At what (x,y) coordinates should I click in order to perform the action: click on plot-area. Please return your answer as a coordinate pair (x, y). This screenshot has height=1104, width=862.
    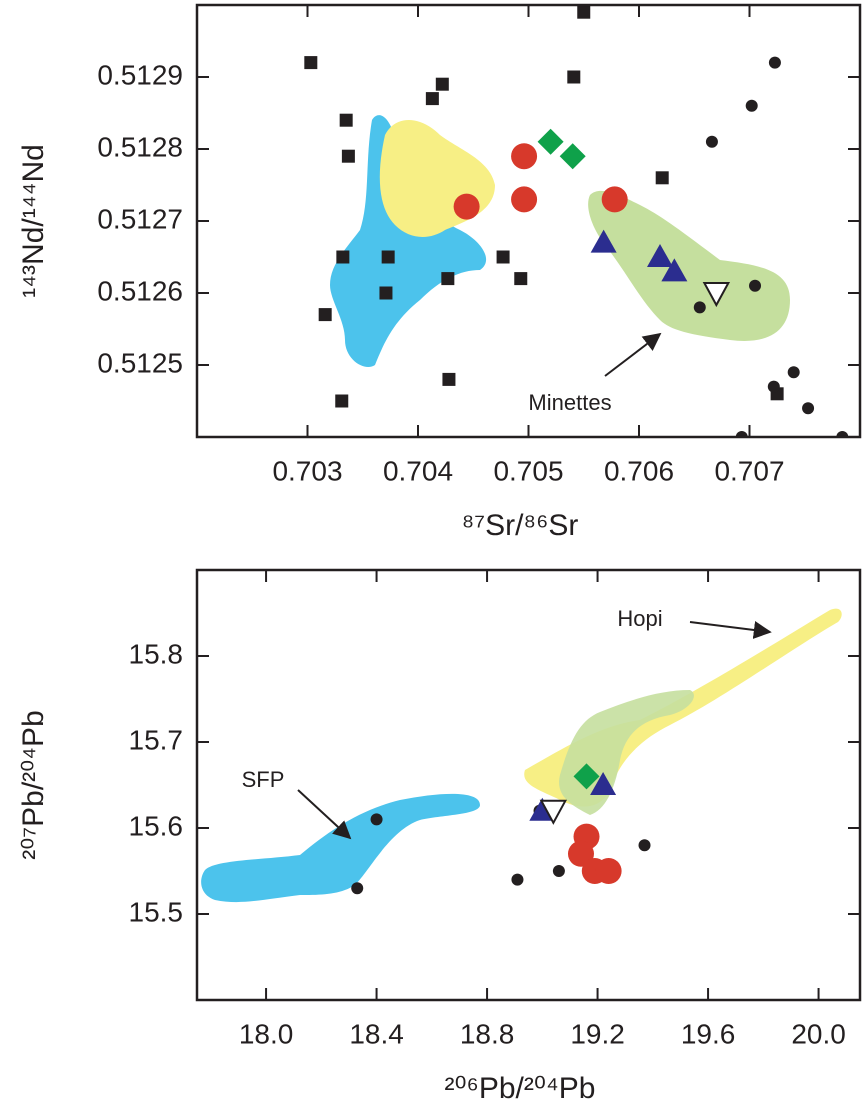
    Looking at the image, I should click on (501, 829).